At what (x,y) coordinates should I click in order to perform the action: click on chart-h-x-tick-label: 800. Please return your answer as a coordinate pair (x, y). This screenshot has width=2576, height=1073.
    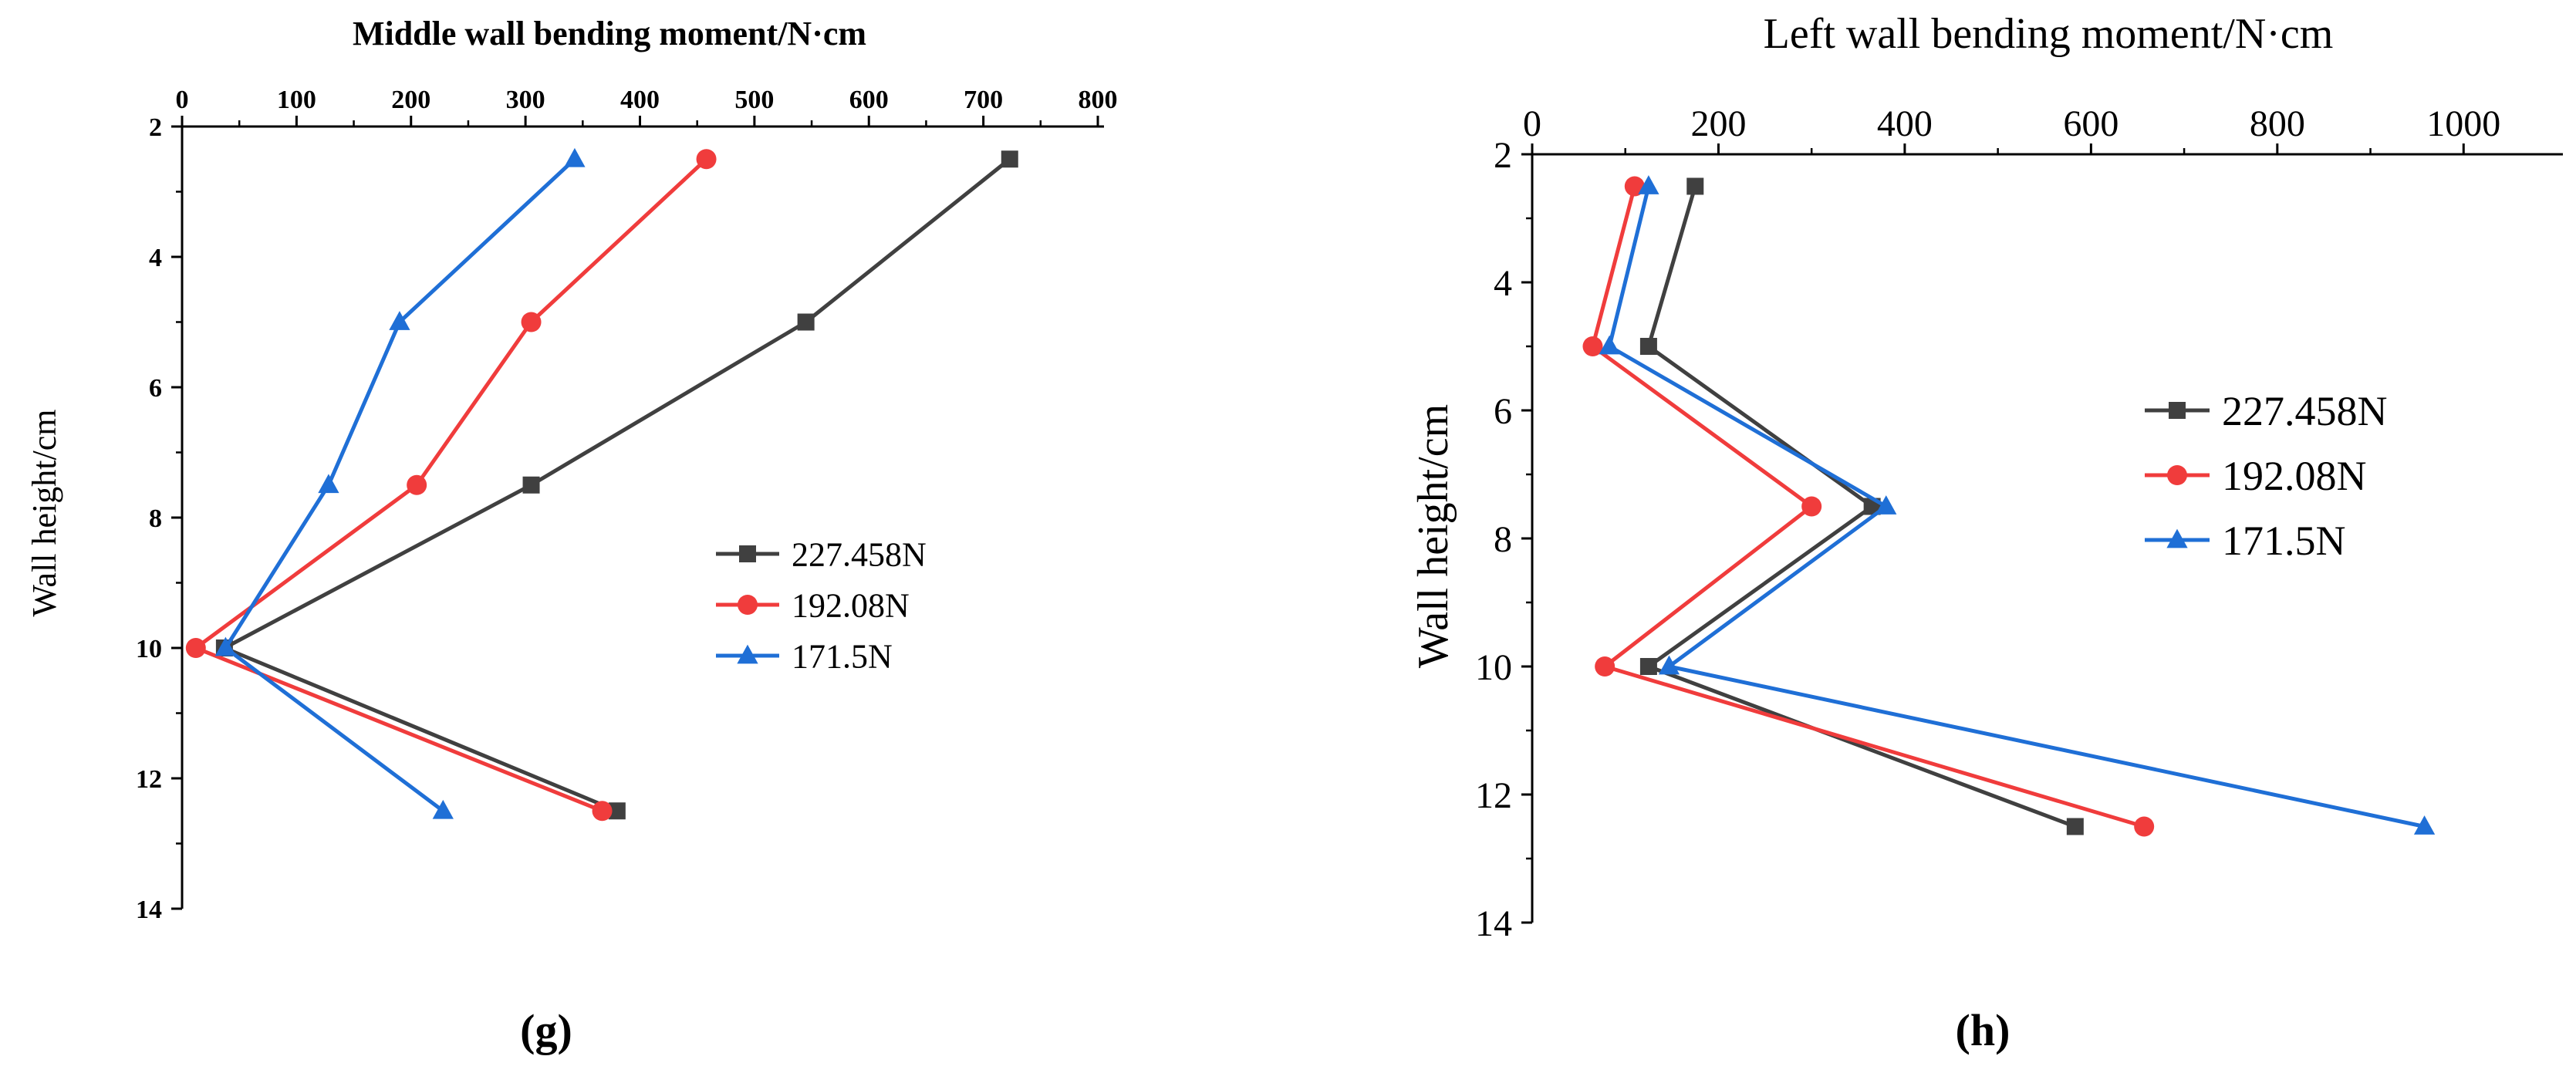
    Looking at the image, I should click on (2277, 123).